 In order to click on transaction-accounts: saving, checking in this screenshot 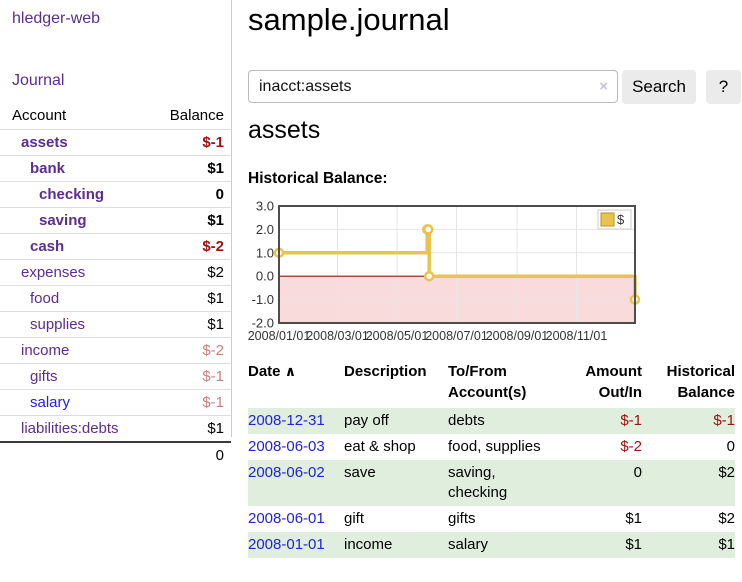, I will do `click(478, 482)`.